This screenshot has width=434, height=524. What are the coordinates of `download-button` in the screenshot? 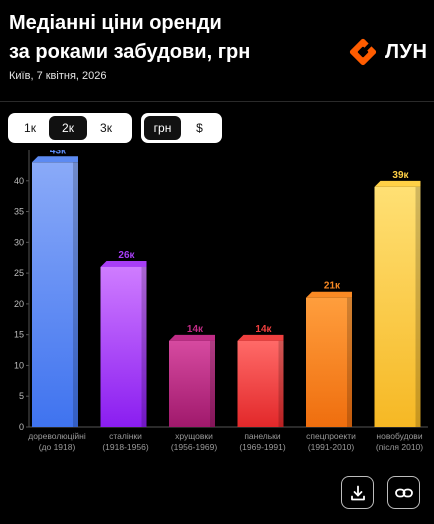 It's located at (357, 492).